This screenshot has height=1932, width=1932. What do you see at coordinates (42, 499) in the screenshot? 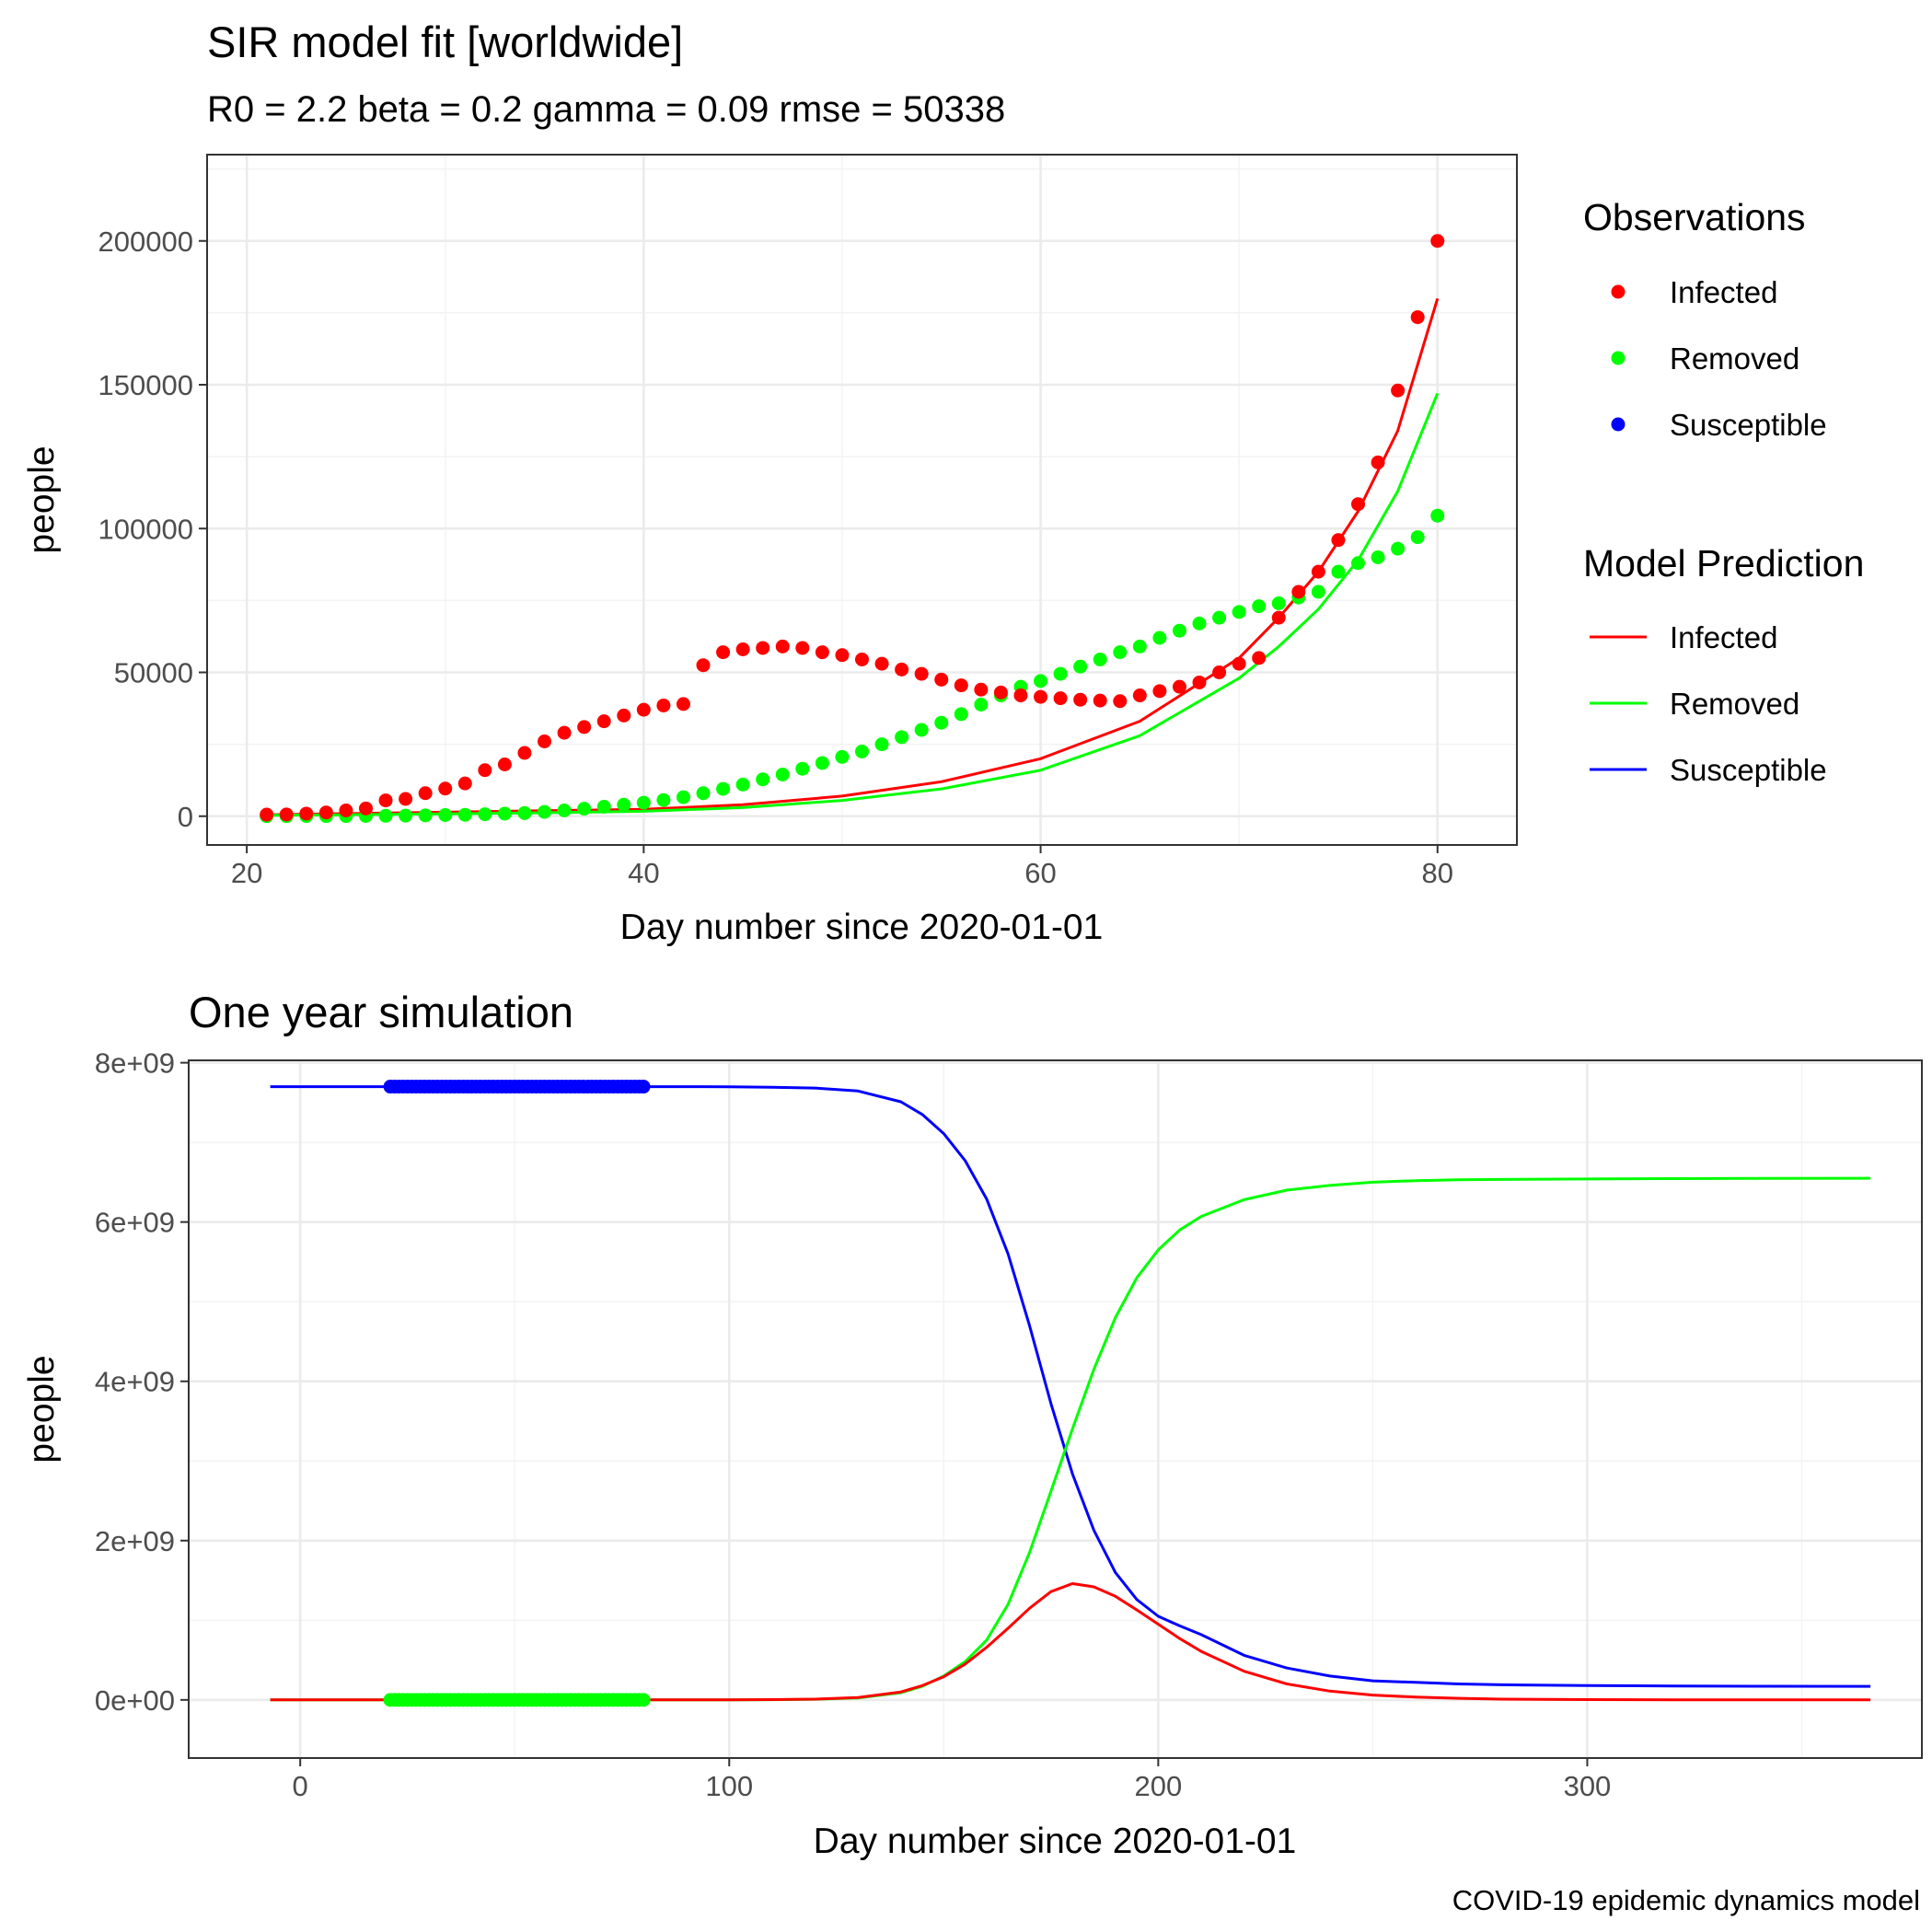
I see `fit-y-axis-title: people` at bounding box center [42, 499].